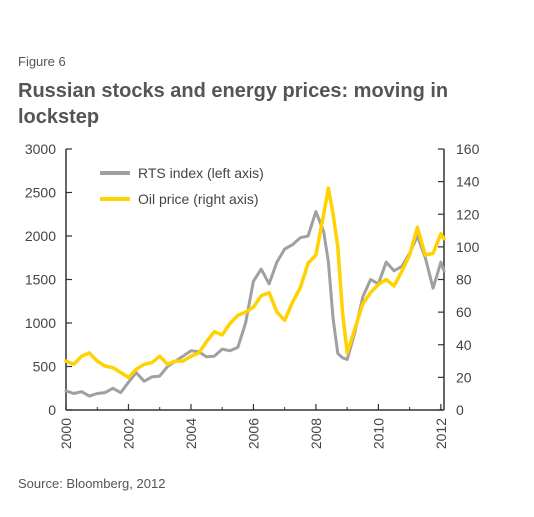 The width and height of the screenshot is (534, 517). I want to click on right-tick-label: 100, so click(468, 247).